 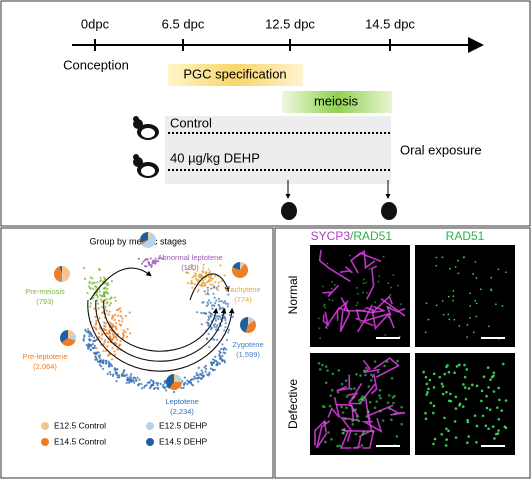 I want to click on stage-name: Leptotene, so click(x=181, y=401).